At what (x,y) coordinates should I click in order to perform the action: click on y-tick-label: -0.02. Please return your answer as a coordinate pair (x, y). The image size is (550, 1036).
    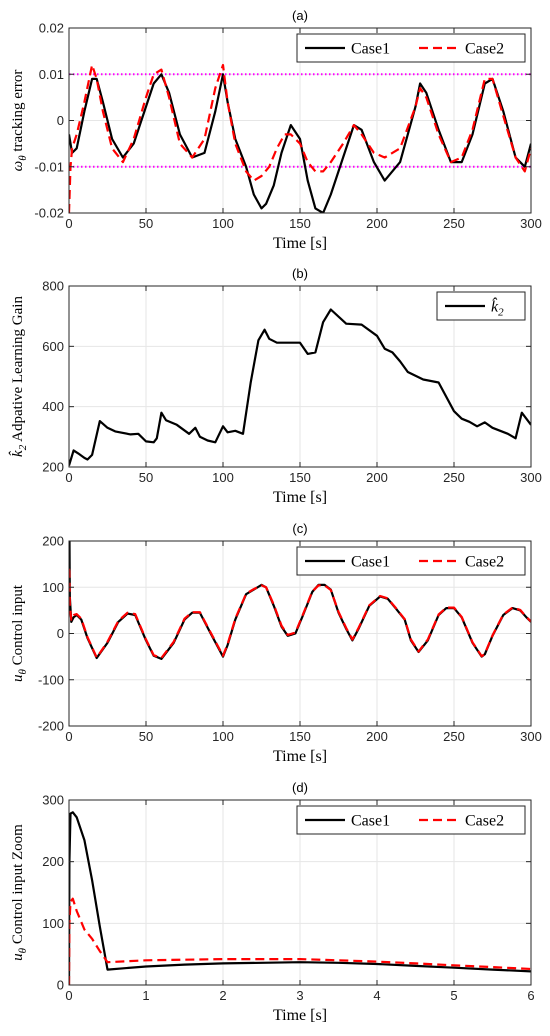
    Looking at the image, I should click on (49, 213).